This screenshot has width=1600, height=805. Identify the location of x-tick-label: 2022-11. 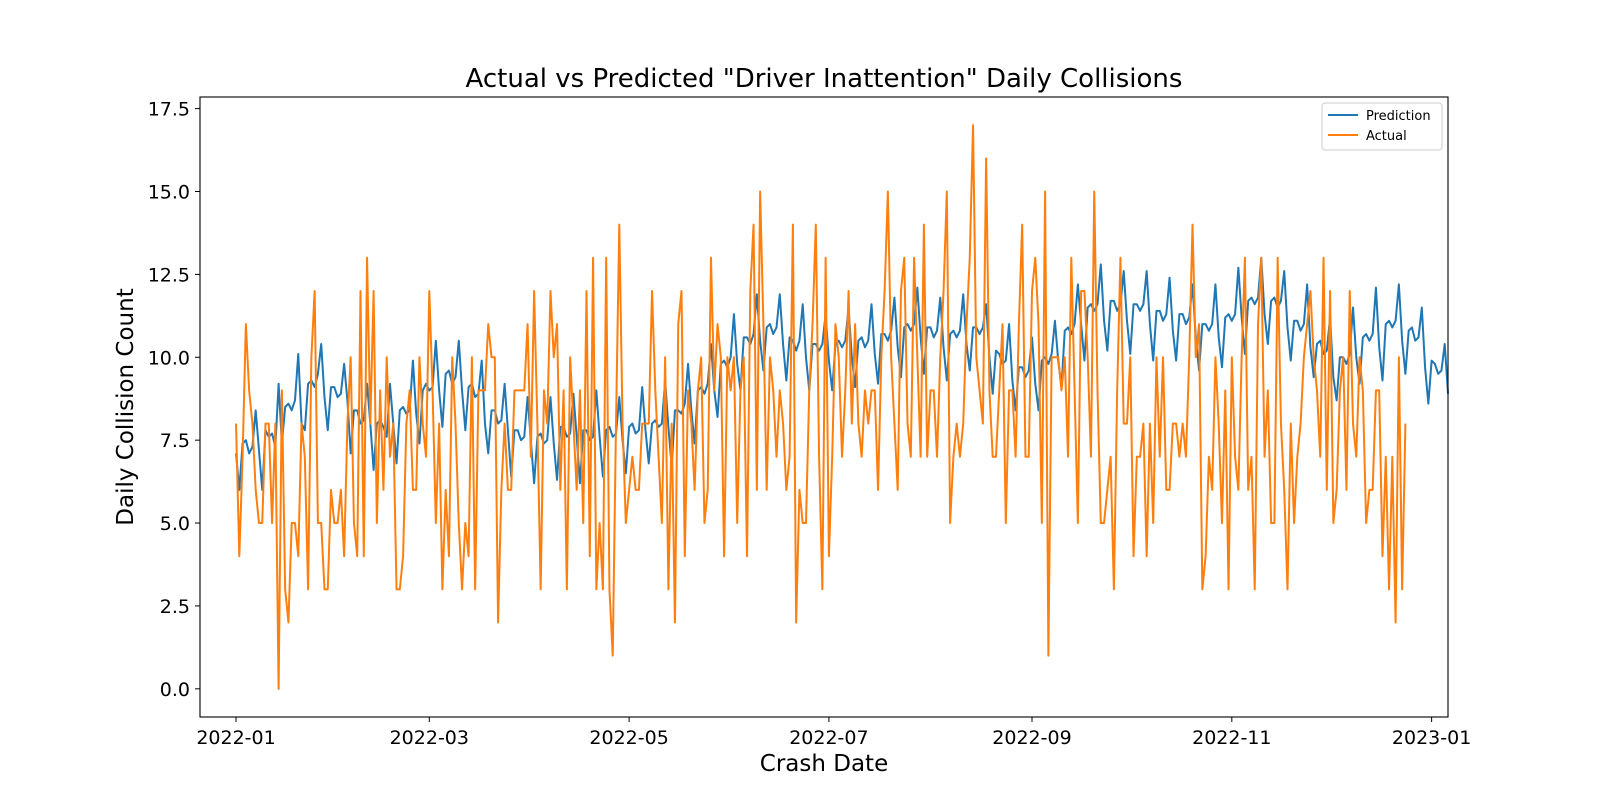
(1231, 738).